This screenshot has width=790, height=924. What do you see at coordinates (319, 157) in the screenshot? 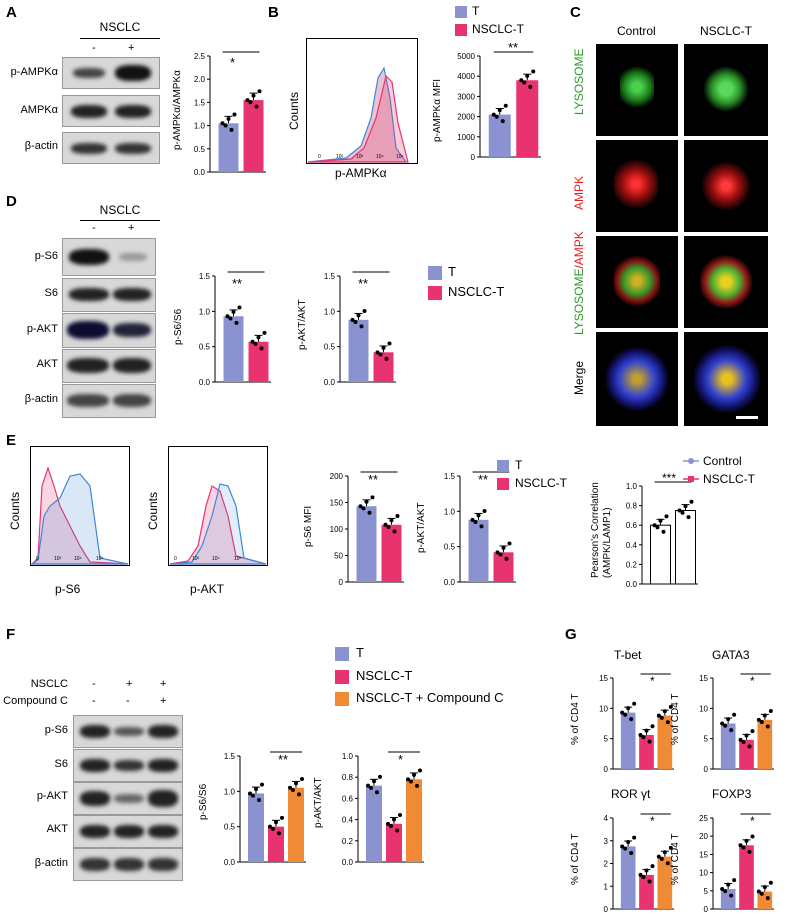
I see `svg-text: 0` at bounding box center [319, 157].